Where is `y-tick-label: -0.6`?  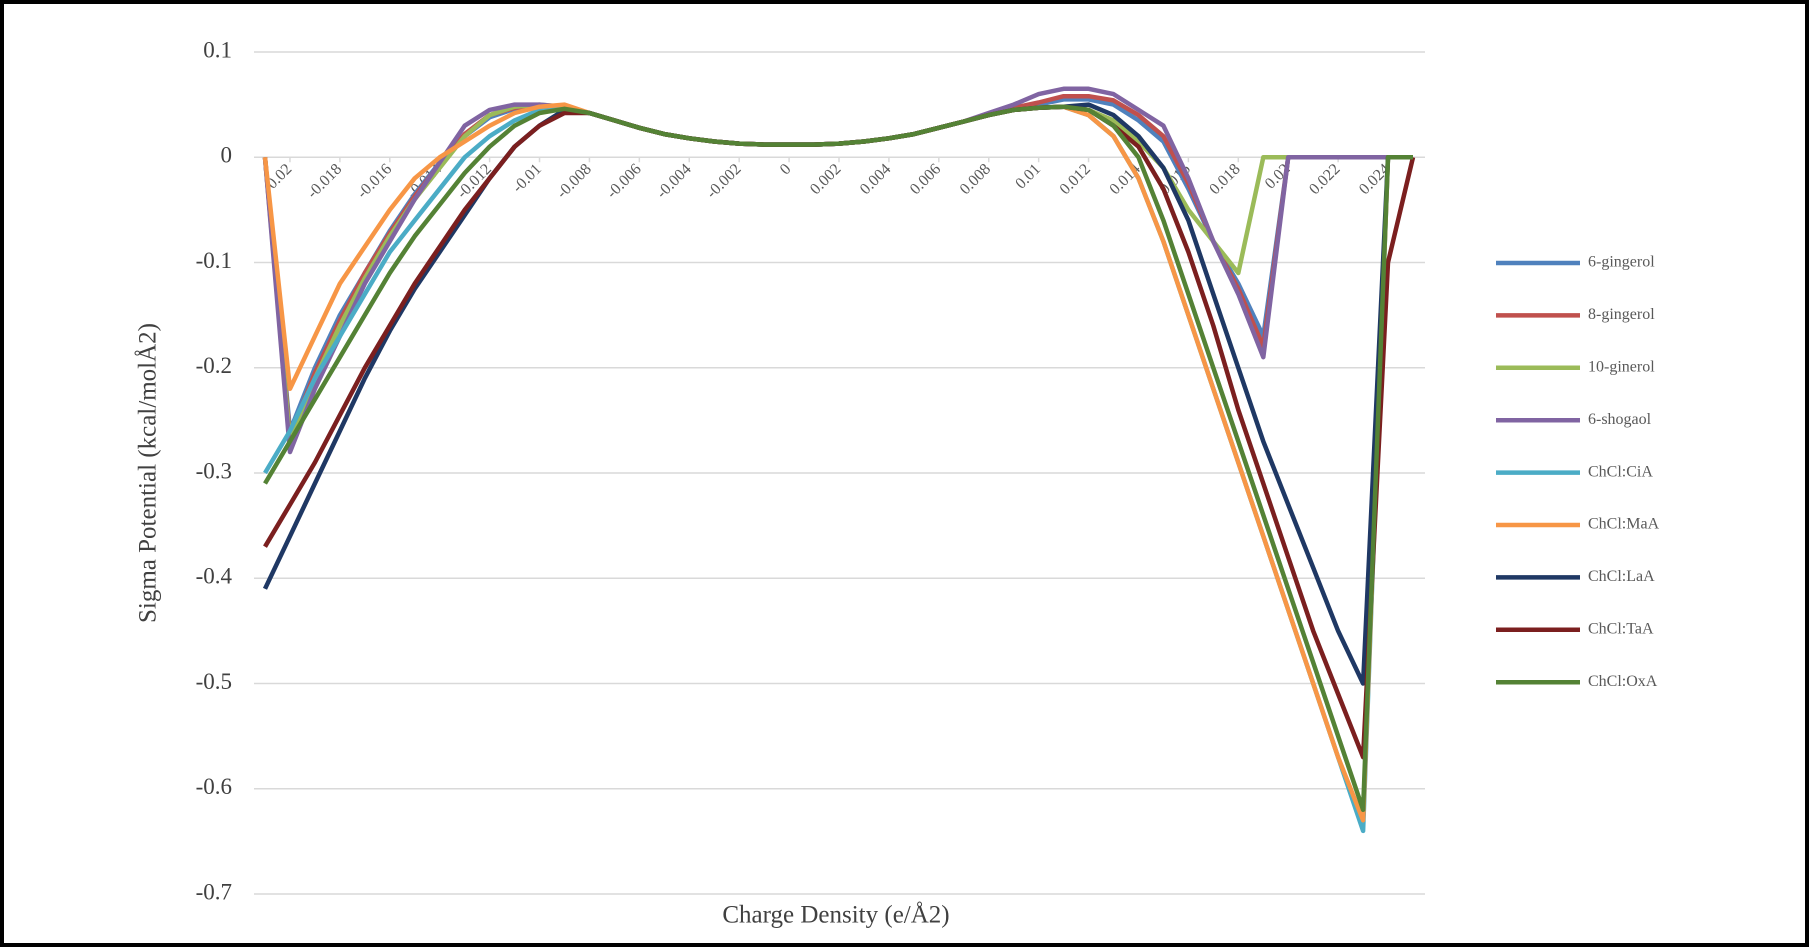
y-tick-label: -0.6 is located at coordinates (214, 786).